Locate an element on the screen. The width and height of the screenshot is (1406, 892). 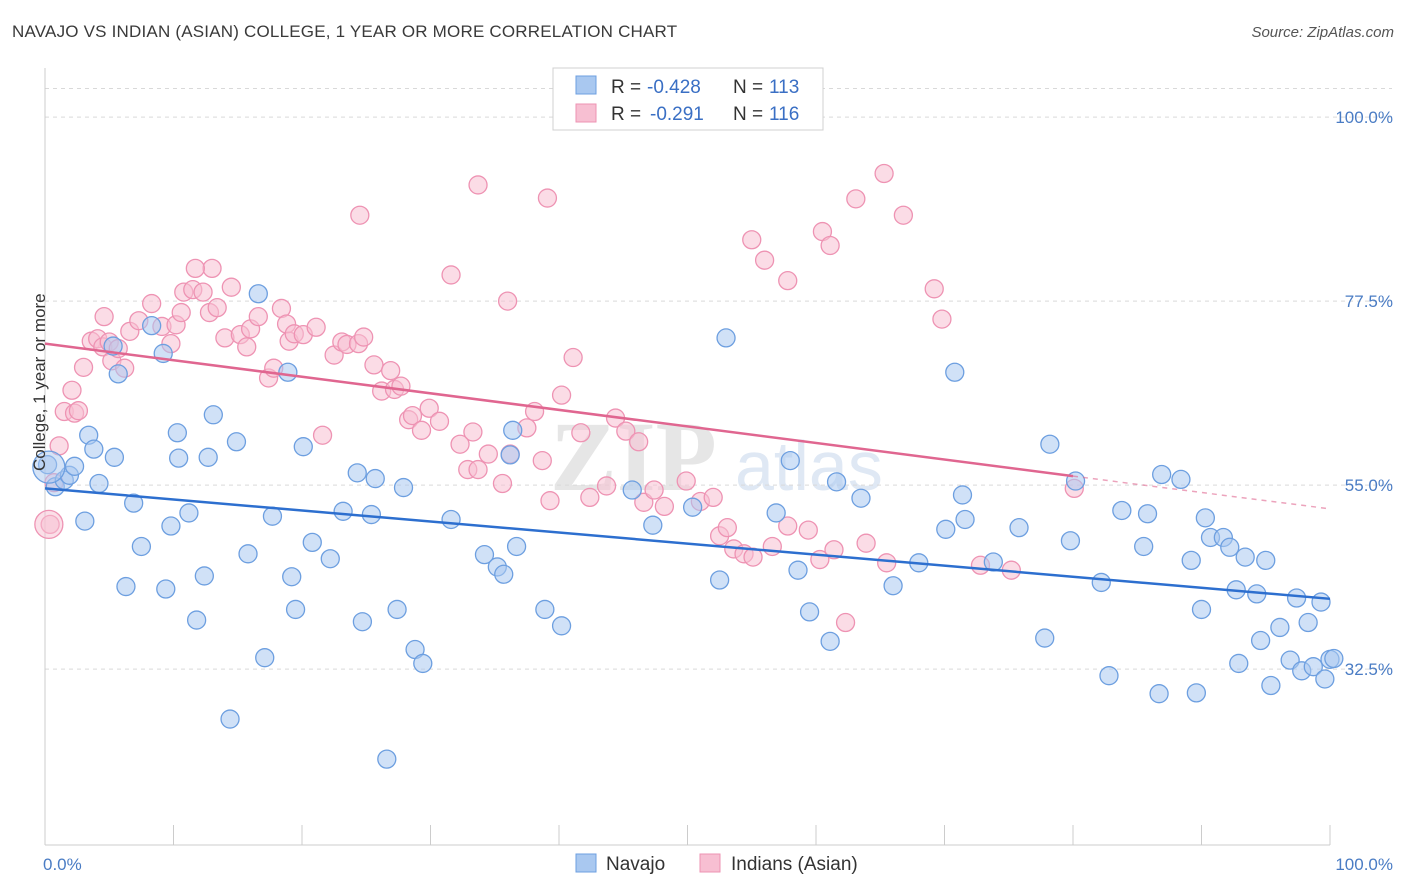
bottom-legend-swatch-indian is located at coordinates (710, 863).